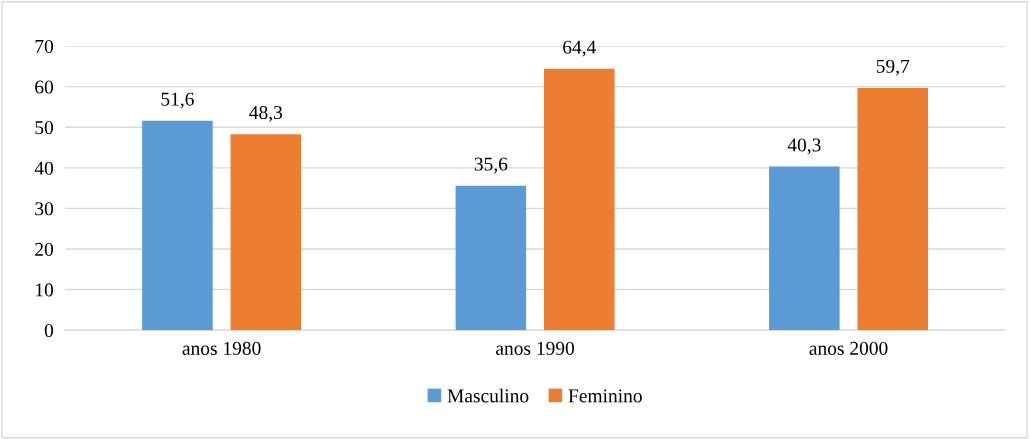  Describe the element at coordinates (44, 209) in the screenshot. I see `y-tick-label: 30` at that location.